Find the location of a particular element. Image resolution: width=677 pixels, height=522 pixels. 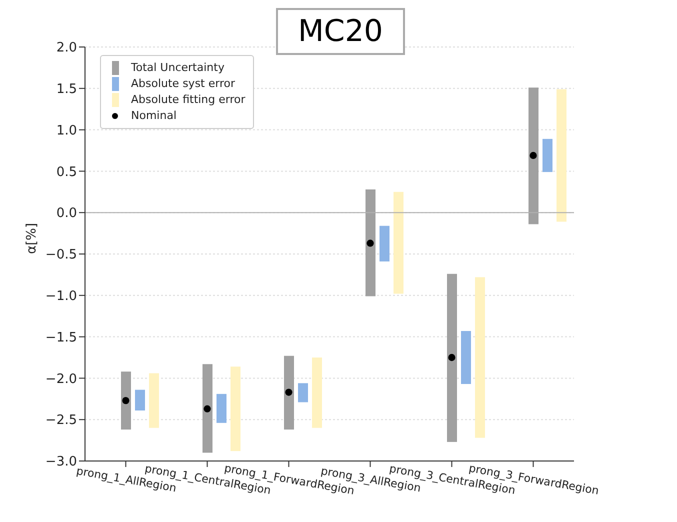

title-frame: MC20 is located at coordinates (341, 31).